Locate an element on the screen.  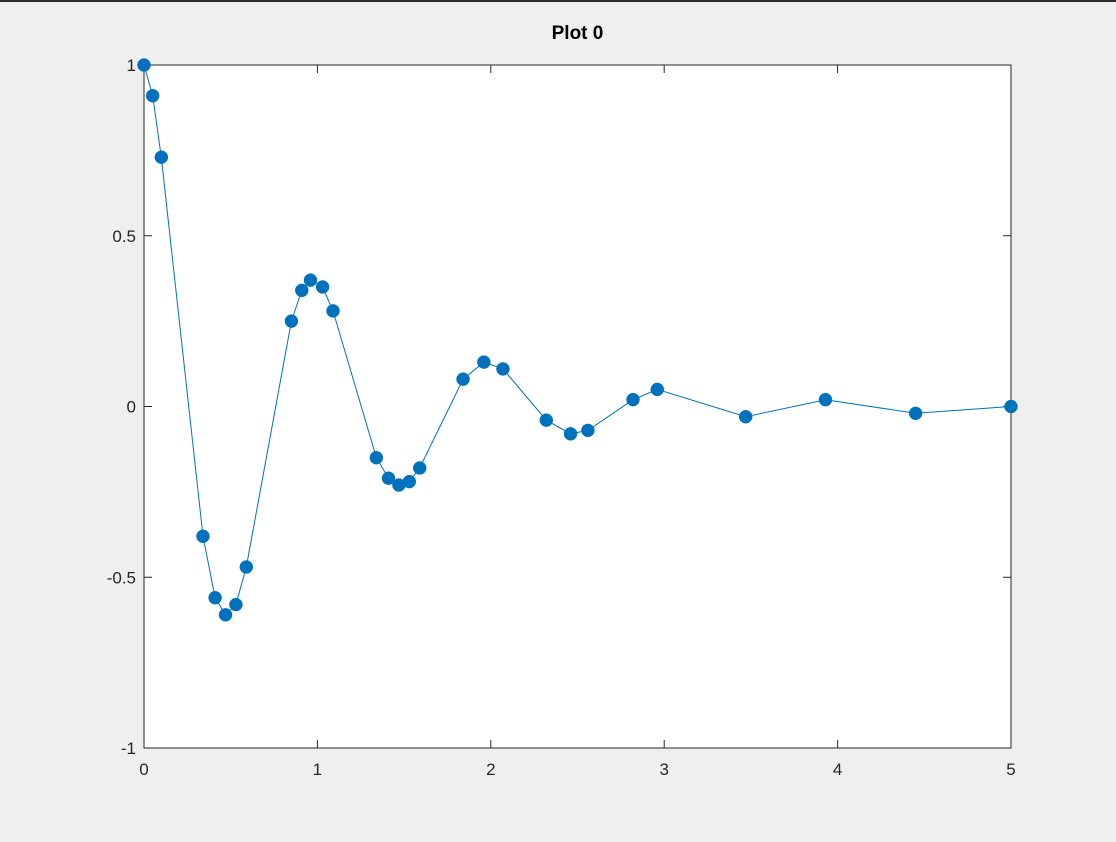
x-tick-label: 2 is located at coordinates (490, 769).